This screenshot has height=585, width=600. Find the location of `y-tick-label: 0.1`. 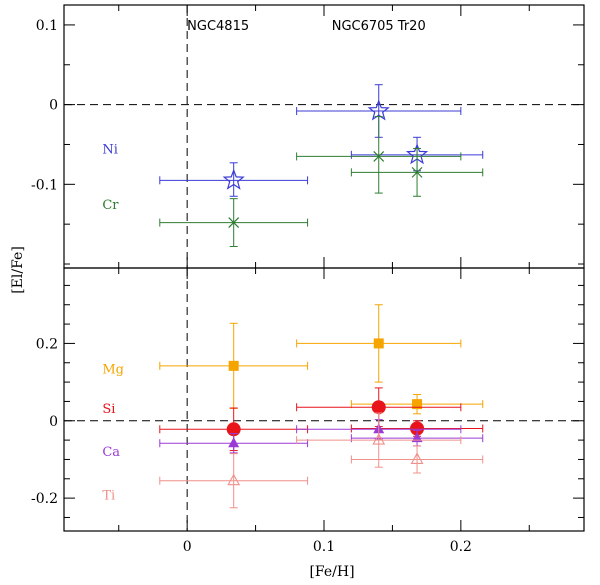

y-tick-label: 0.1 is located at coordinates (47, 26).